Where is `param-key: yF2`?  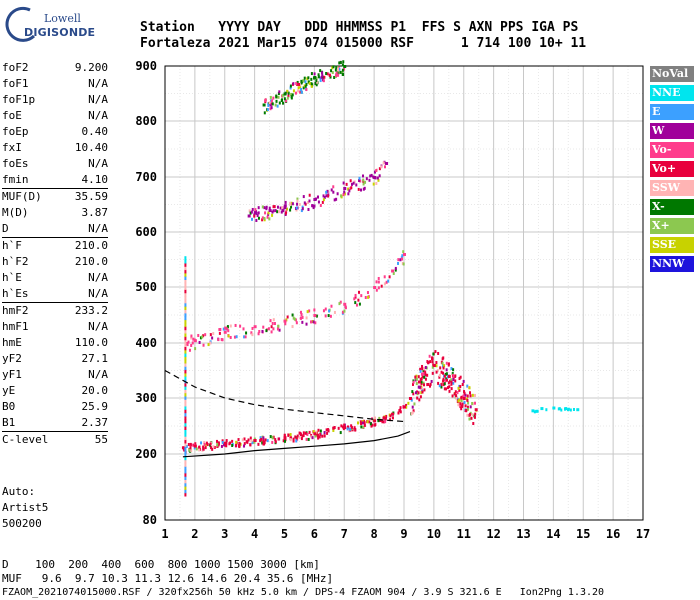
param-key: yF2 is located at coordinates (12, 358).